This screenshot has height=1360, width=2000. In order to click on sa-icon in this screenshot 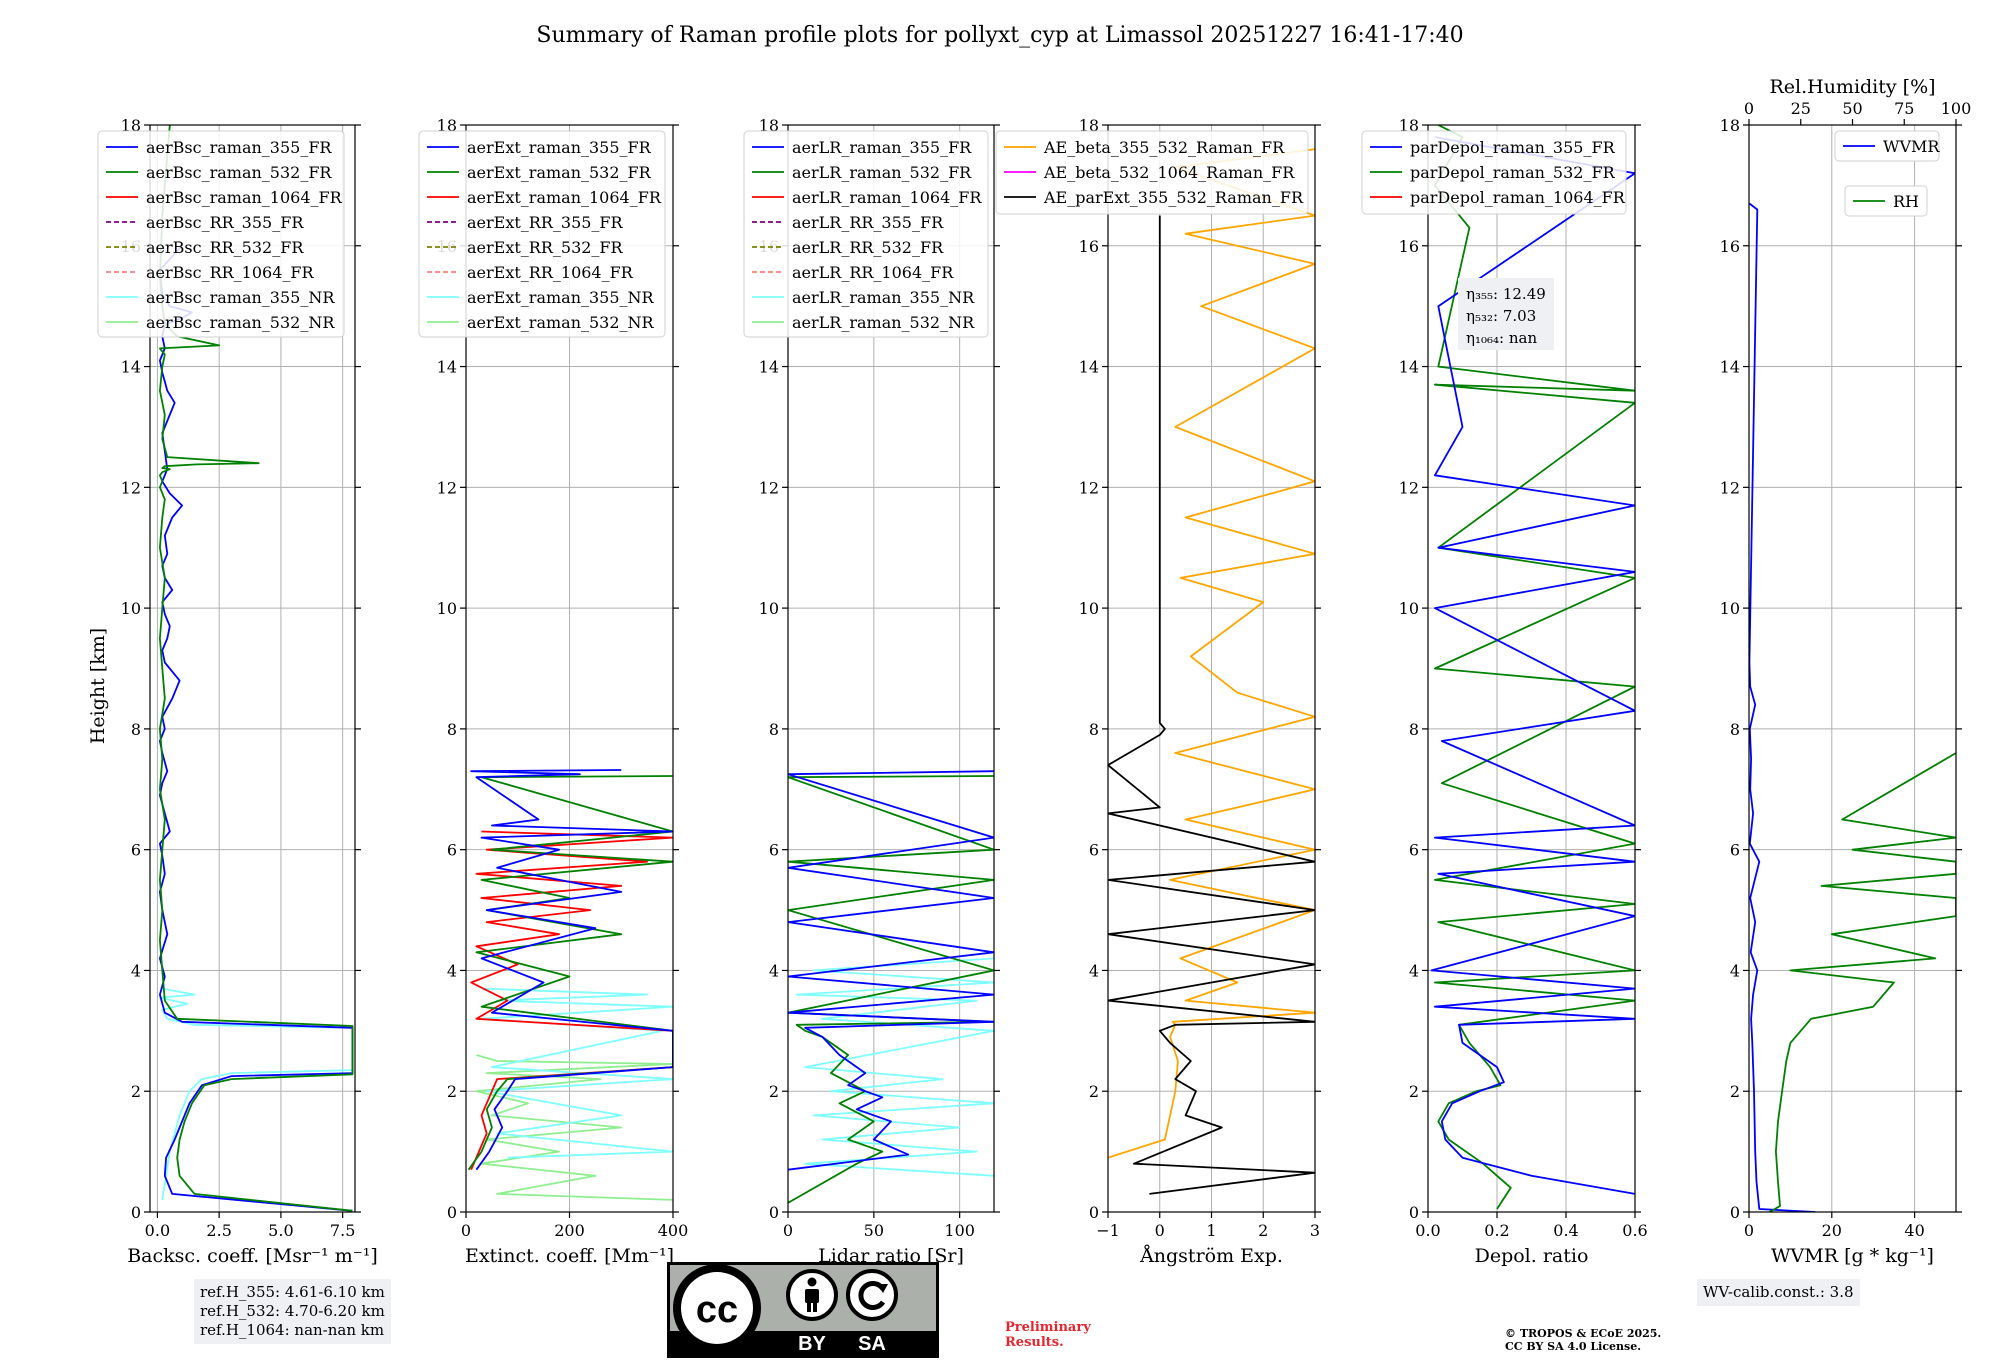, I will do `click(872, 1295)`.